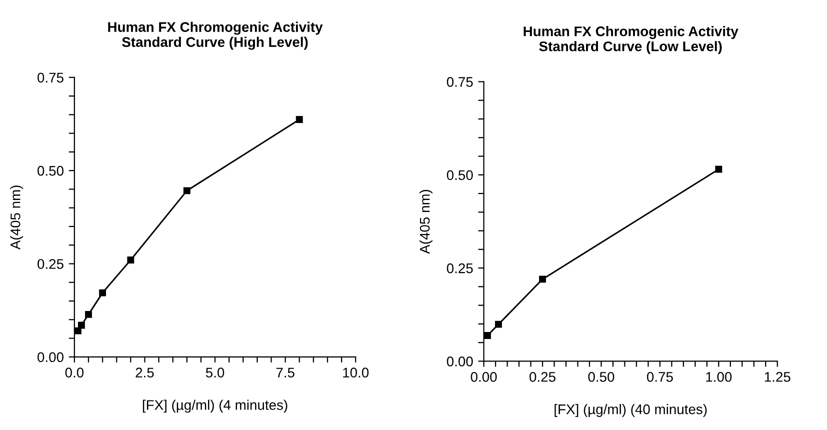  Describe the element at coordinates (215, 36) in the screenshot. I see `chart-title: Human FX Chromogenic Activity Standard Curve (High Level)` at that location.